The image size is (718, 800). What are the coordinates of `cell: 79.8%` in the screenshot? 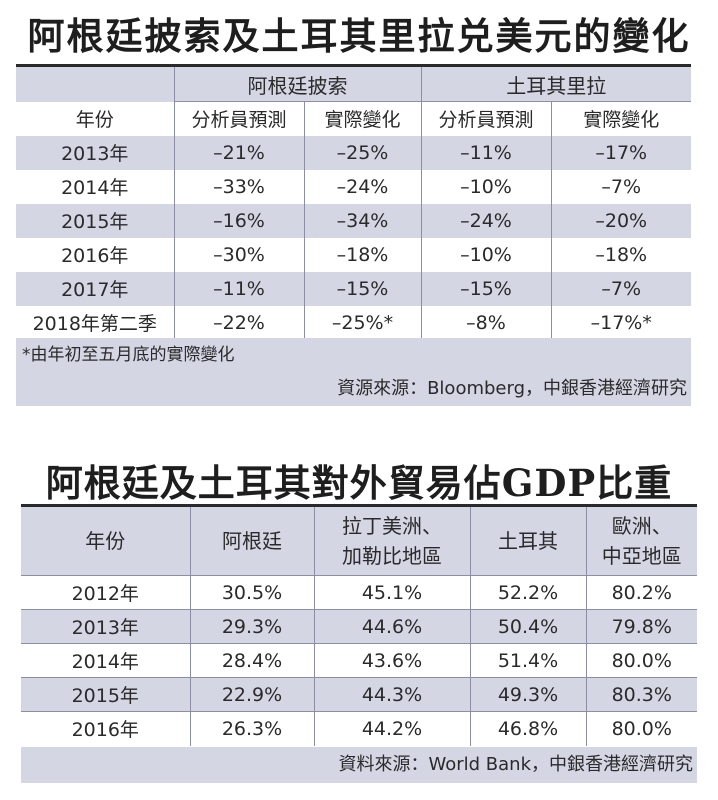 It's located at (641, 626).